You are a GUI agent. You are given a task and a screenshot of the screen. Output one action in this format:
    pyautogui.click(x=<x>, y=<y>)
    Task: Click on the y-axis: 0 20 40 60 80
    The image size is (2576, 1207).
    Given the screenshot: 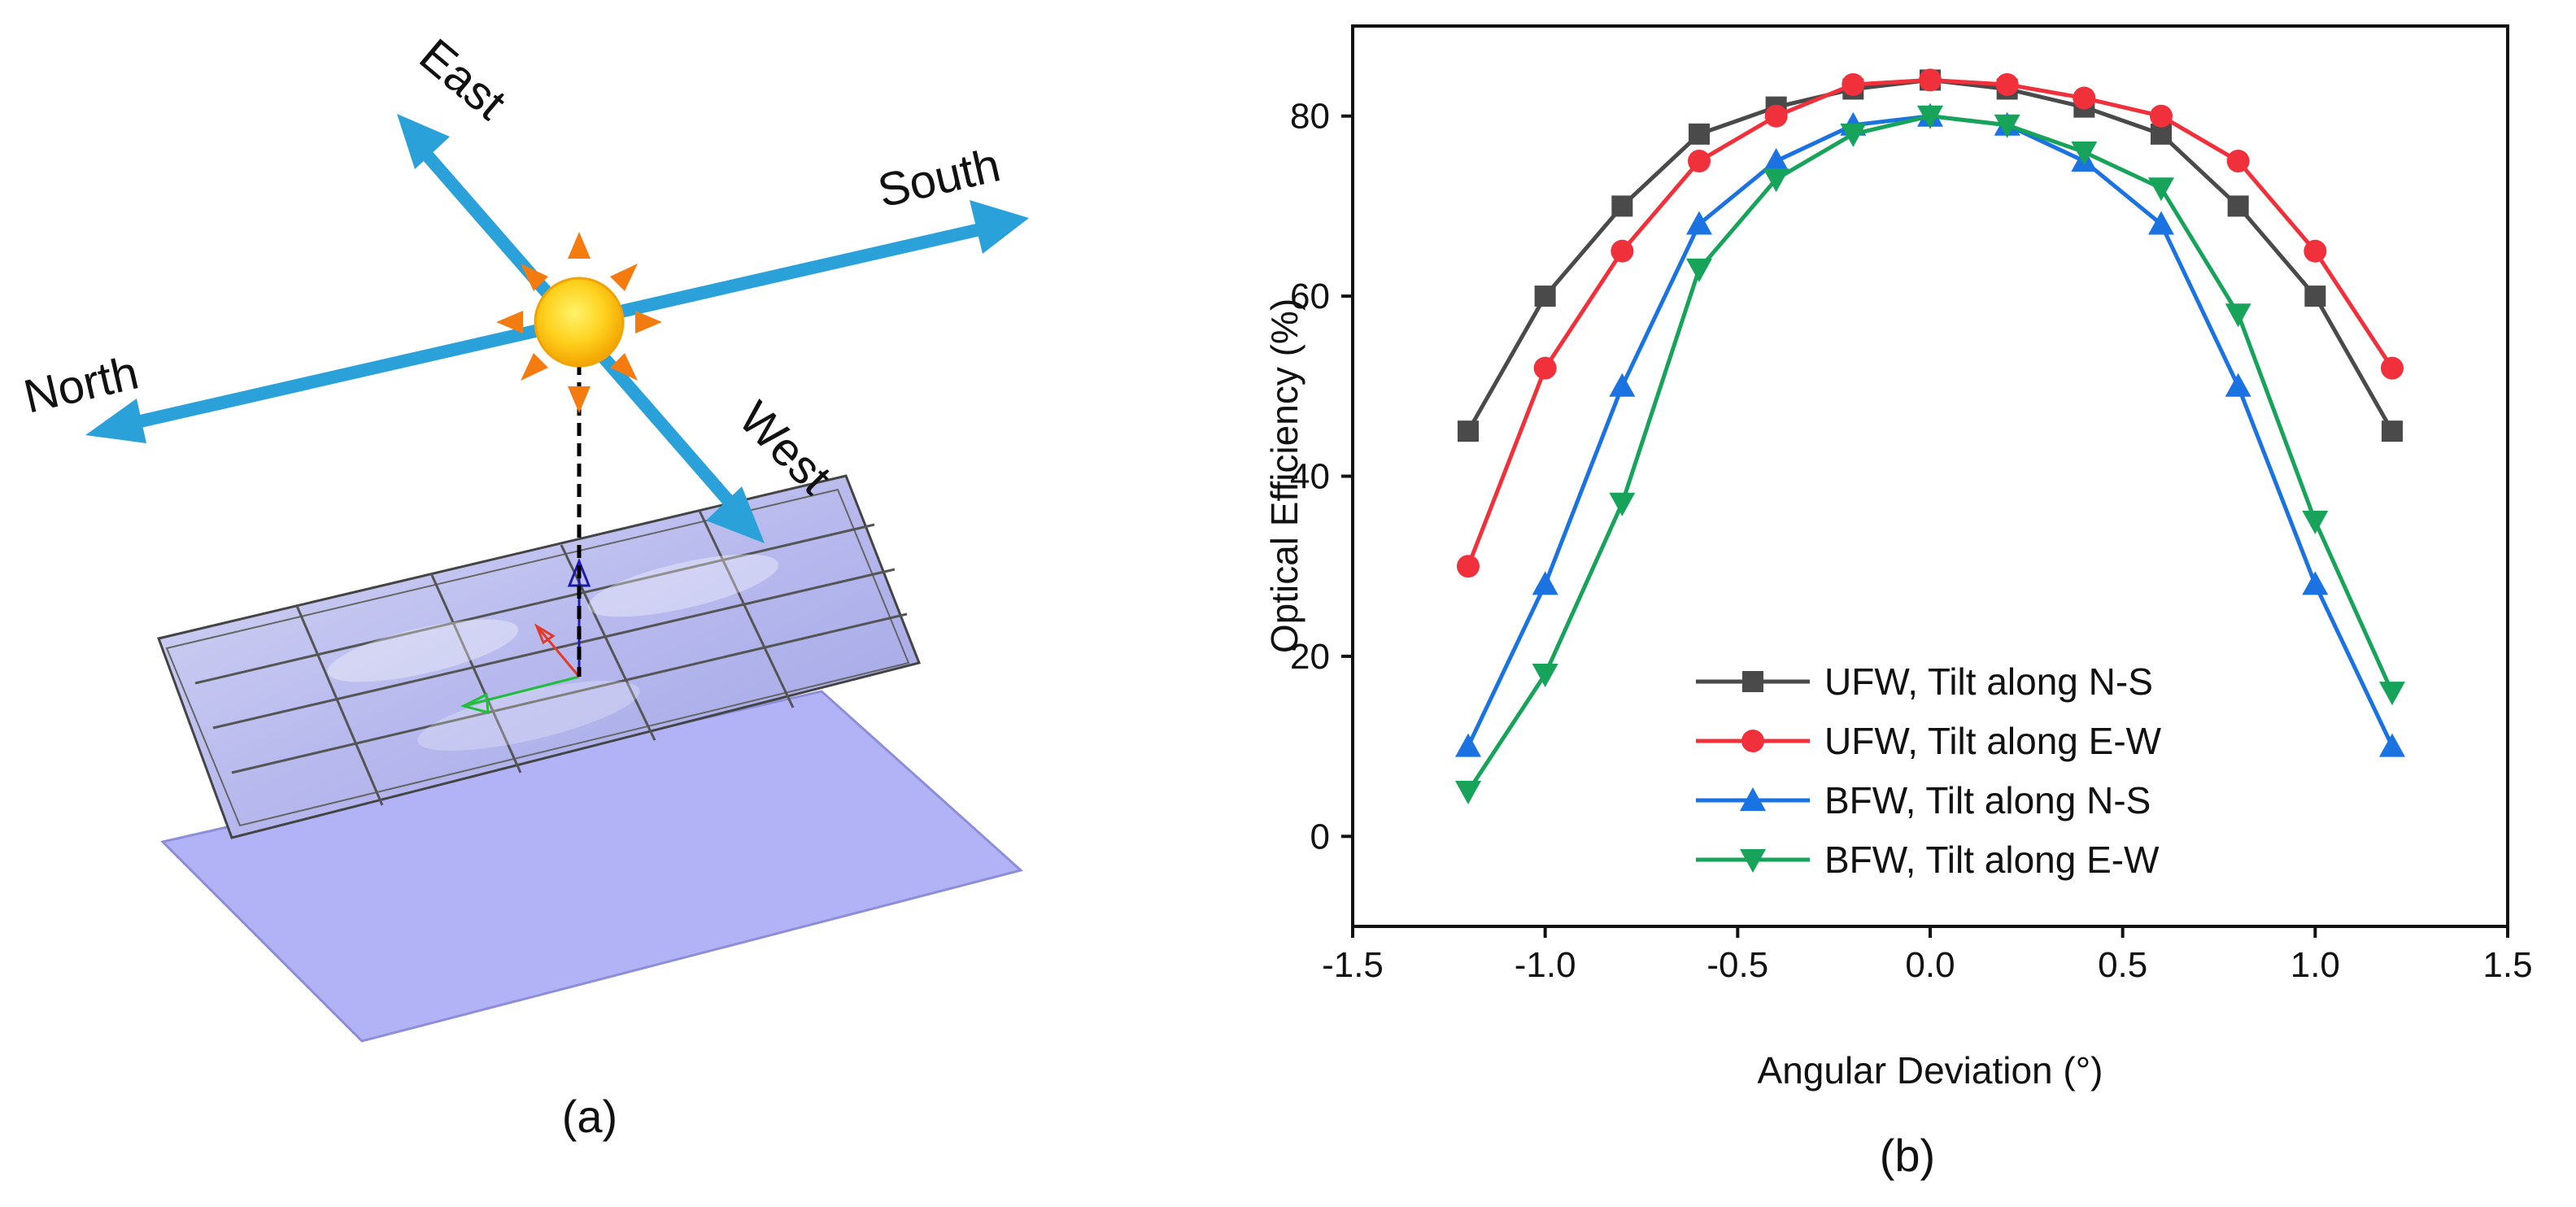 What is the action you would take?
    pyautogui.click(x=1321, y=477)
    